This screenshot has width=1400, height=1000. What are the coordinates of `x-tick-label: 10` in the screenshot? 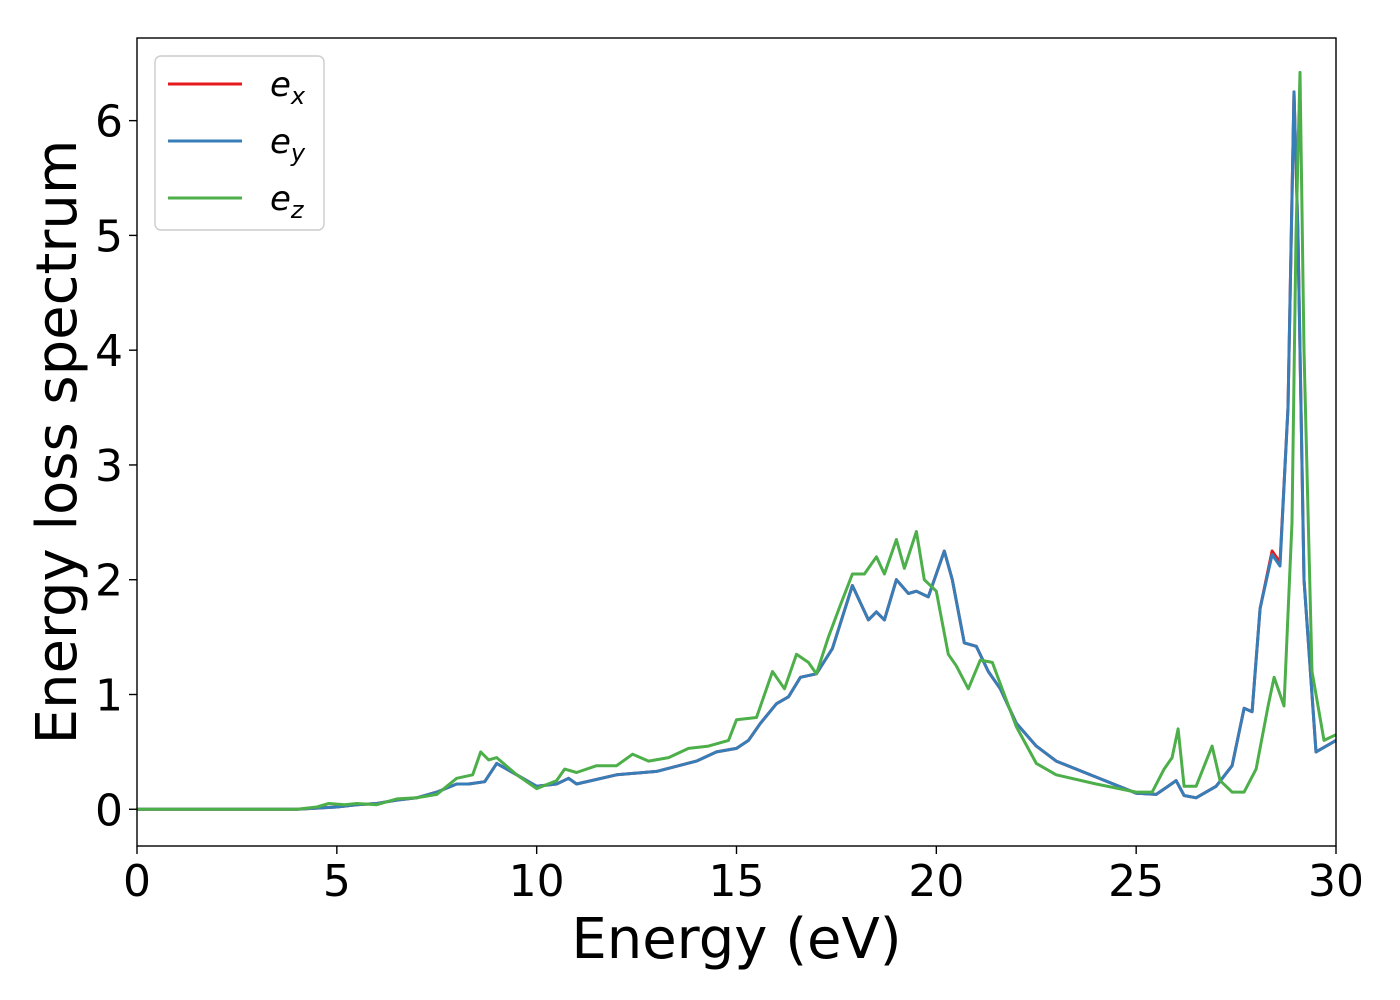 It's located at (537, 881).